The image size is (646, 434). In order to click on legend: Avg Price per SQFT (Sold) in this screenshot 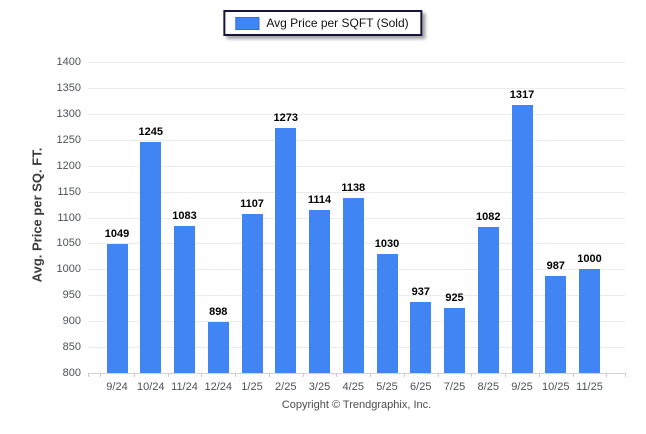, I will do `click(323, 23)`.